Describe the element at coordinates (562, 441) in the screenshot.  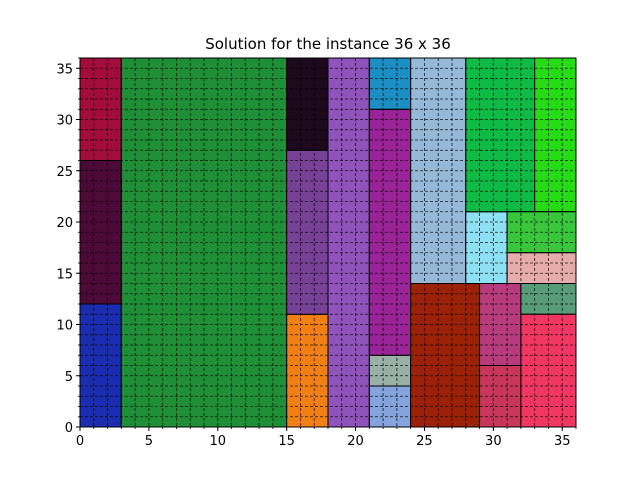
I see `x-tick-label: 35` at that location.